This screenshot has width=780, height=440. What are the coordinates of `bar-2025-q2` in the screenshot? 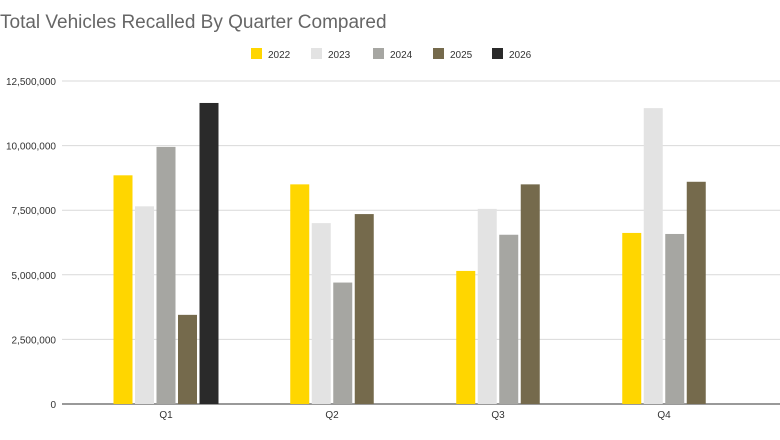 It's located at (364, 309).